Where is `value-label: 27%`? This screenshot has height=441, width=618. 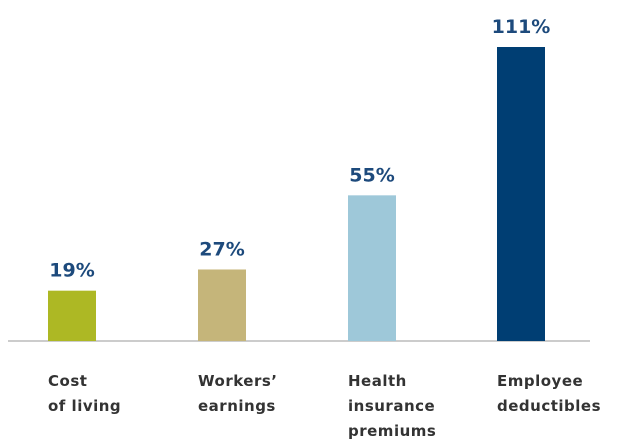
value-label: 27% is located at coordinates (221, 249).